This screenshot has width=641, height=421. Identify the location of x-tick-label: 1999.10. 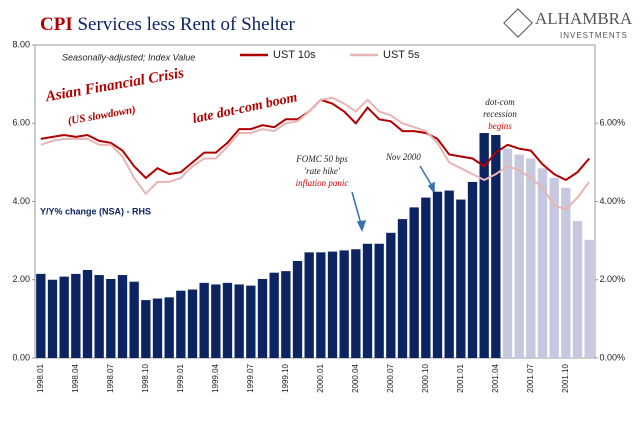
(285, 377).